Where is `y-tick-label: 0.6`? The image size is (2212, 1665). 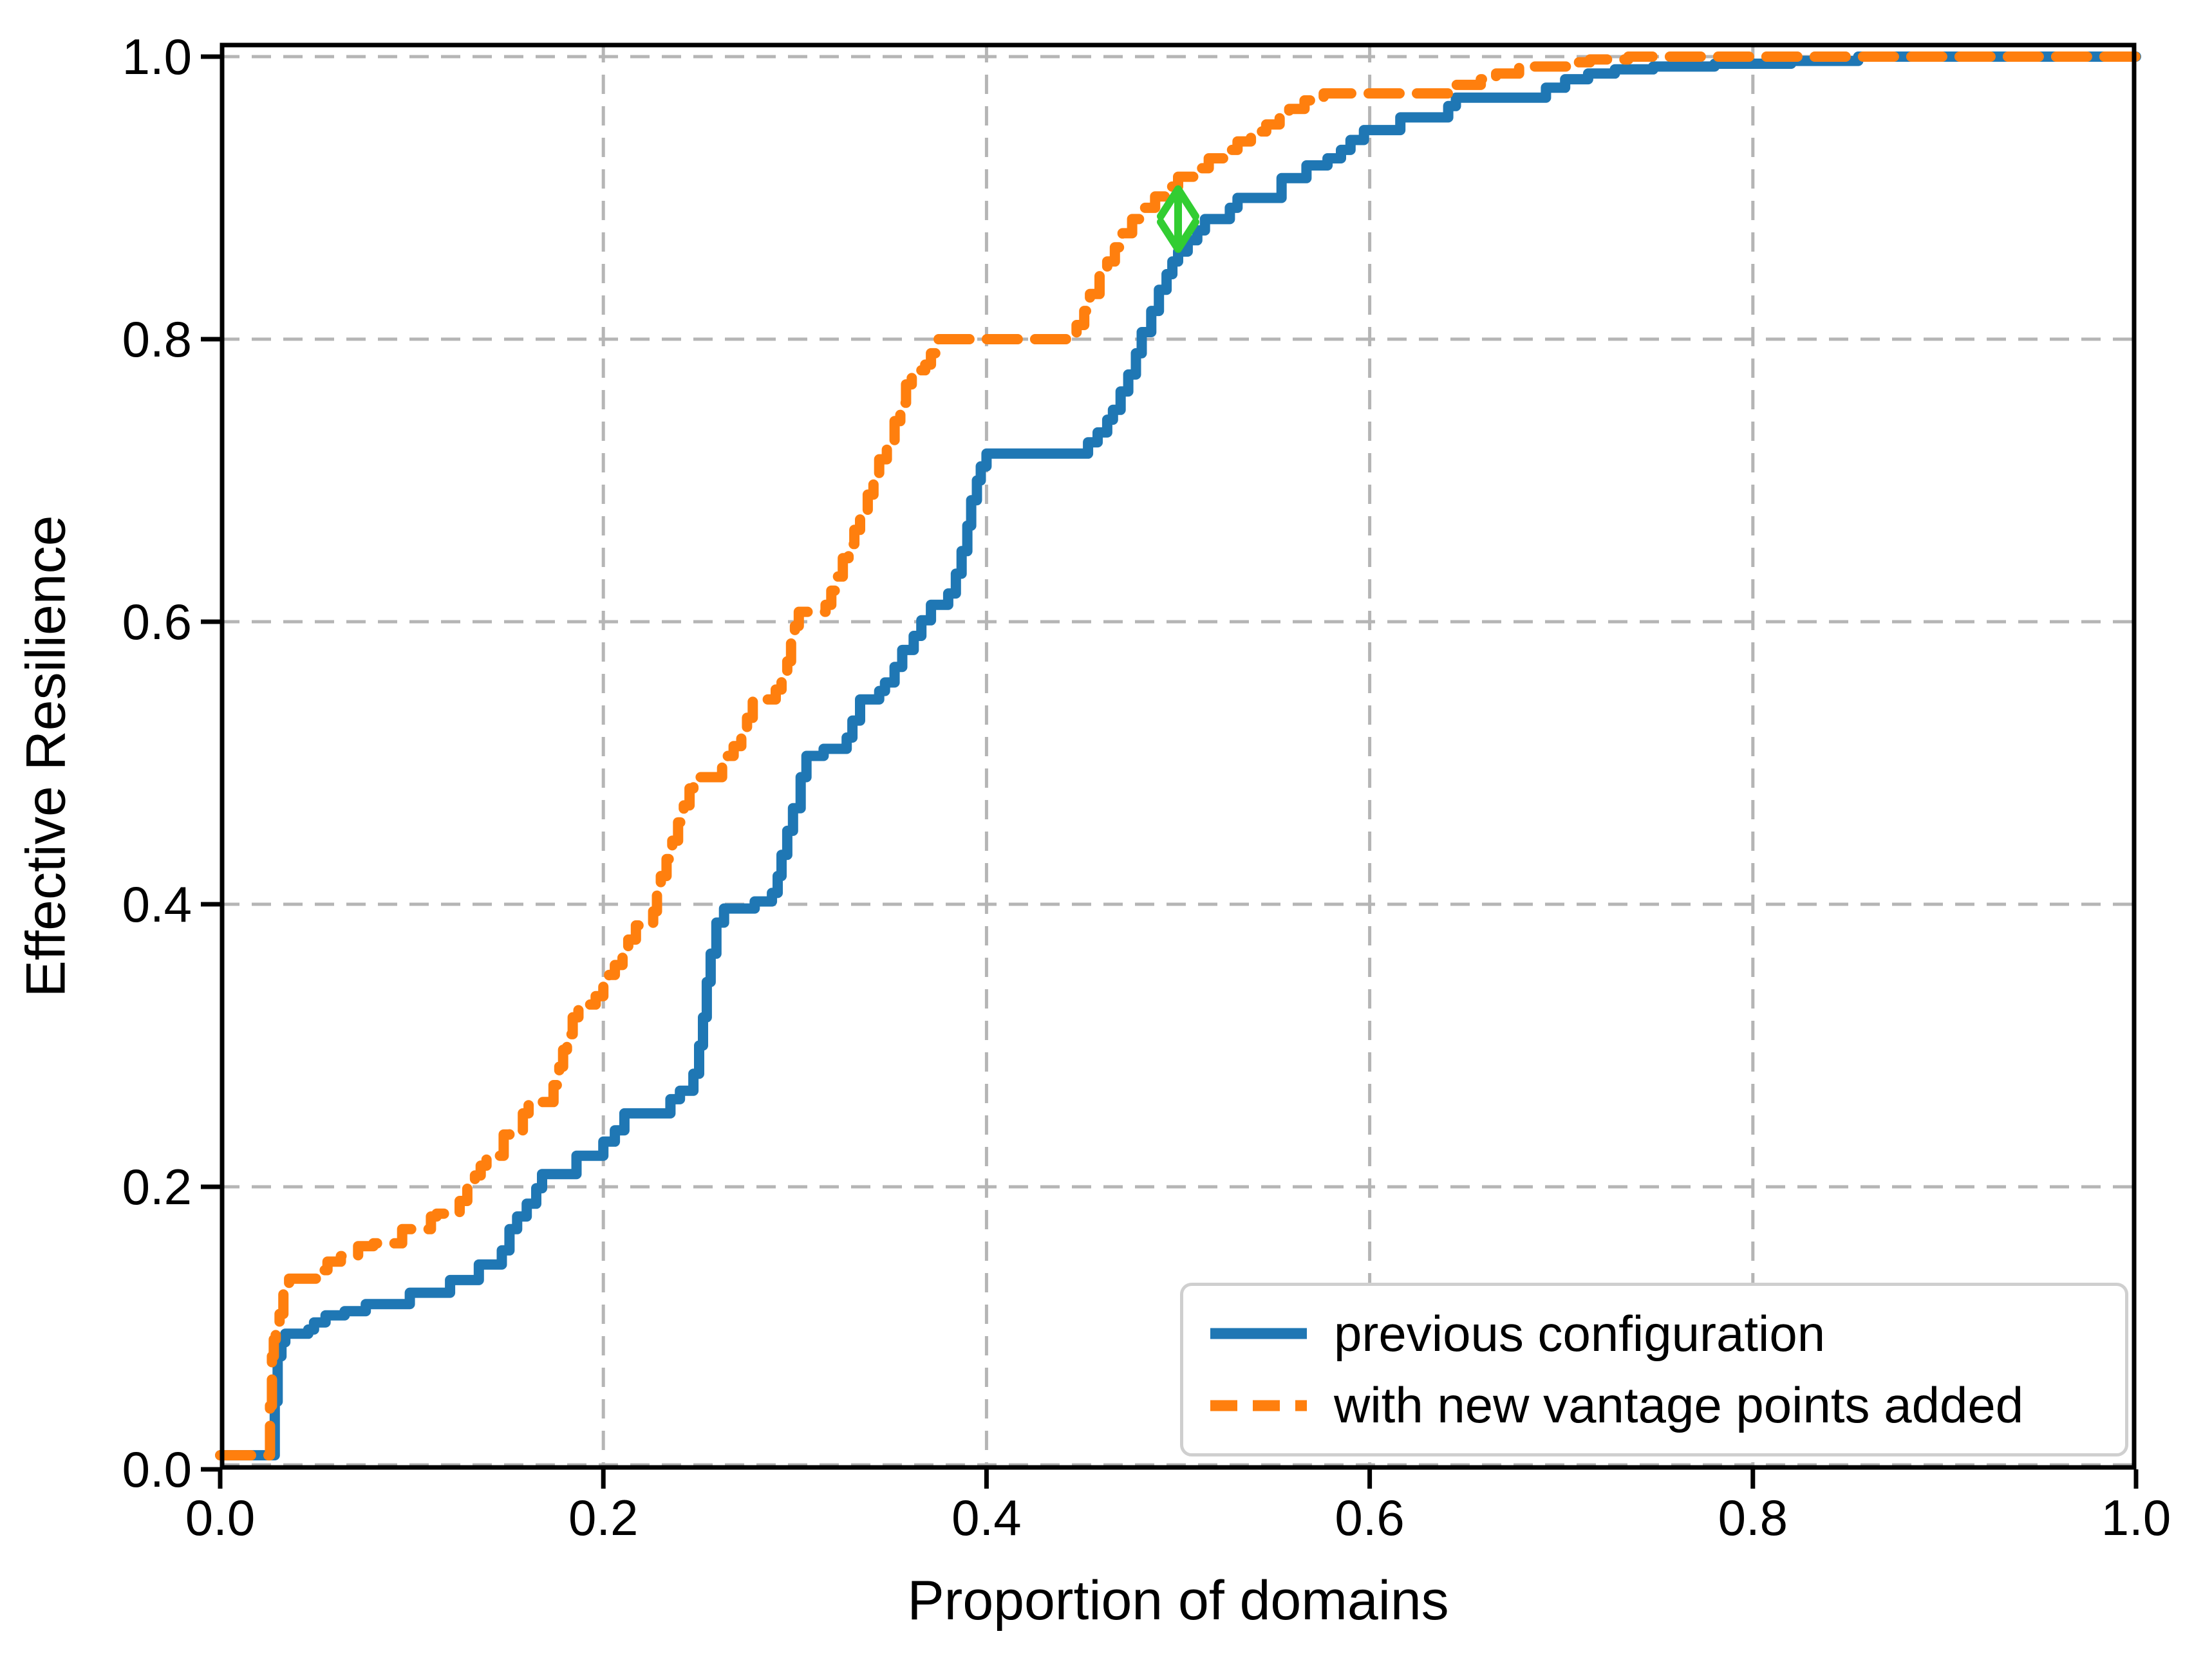 y-tick-label: 0.6 is located at coordinates (157, 621).